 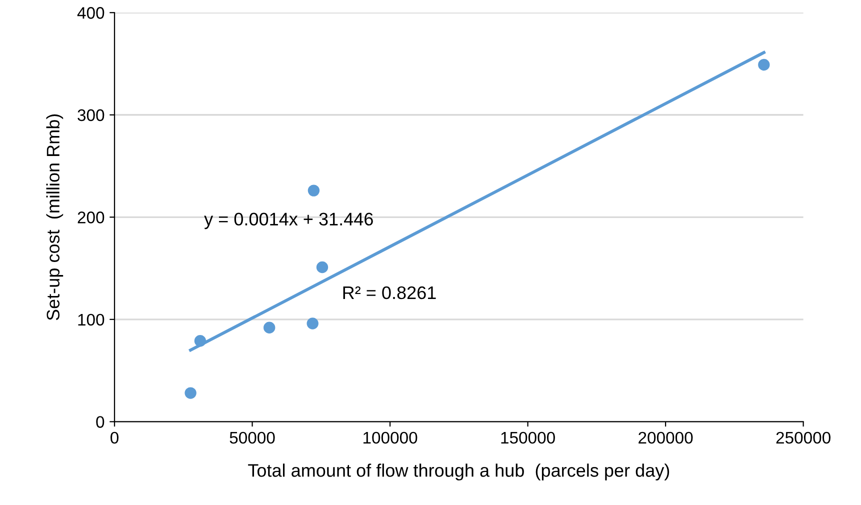 I want to click on x-tick-label: 150000, so click(x=528, y=438).